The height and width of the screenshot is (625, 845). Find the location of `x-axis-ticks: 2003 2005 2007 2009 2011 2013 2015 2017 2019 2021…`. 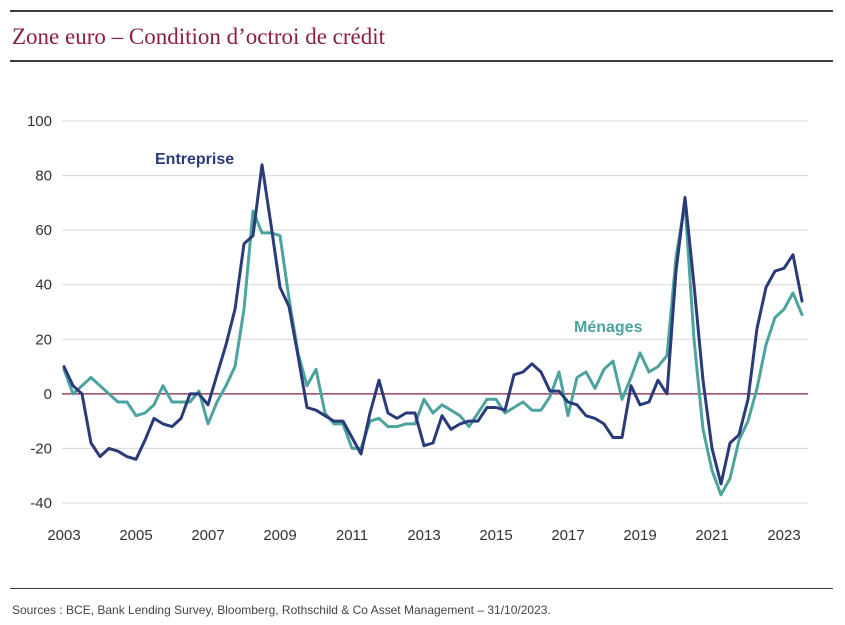

x-axis-ticks: 2003 2005 2007 2009 2011 2013 2015 2017 2019 2021… is located at coordinates (423, 535).